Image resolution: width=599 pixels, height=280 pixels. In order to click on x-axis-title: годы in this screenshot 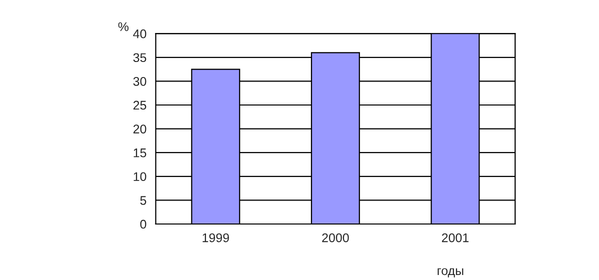, I will do `click(451, 273)`.